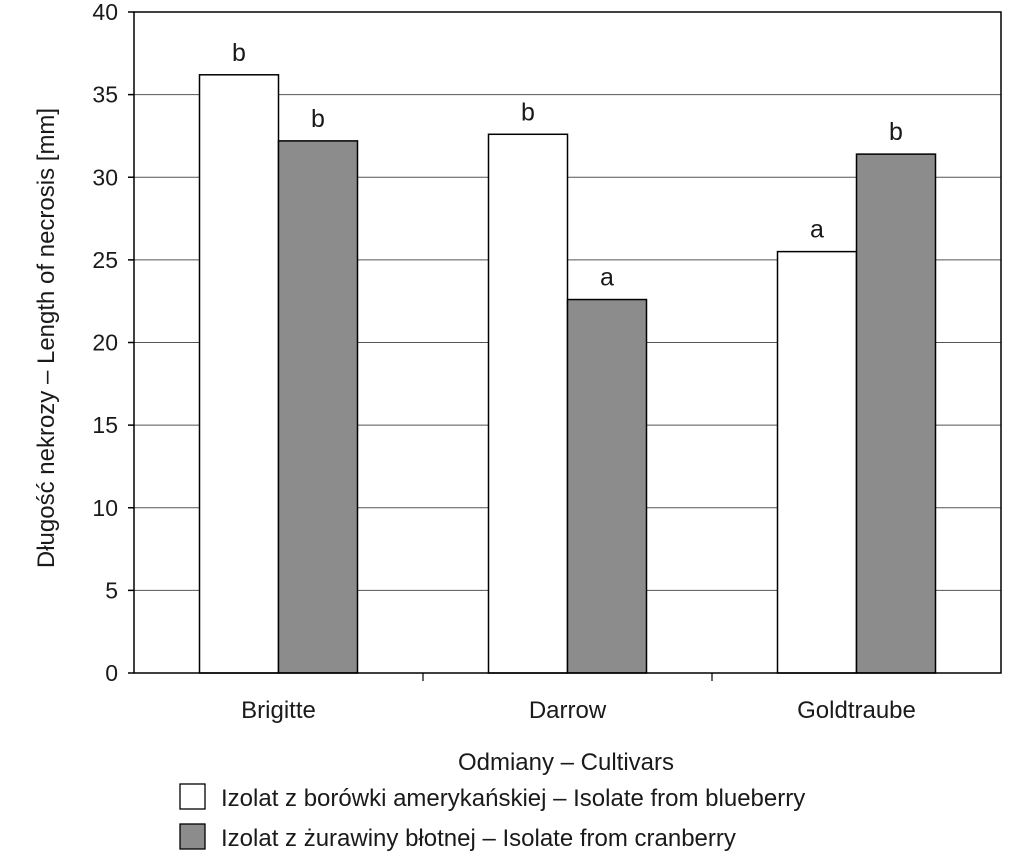 The width and height of the screenshot is (1015, 856). Describe the element at coordinates (896, 413) in the screenshot. I see `bar-series2-goldtraube` at that location.